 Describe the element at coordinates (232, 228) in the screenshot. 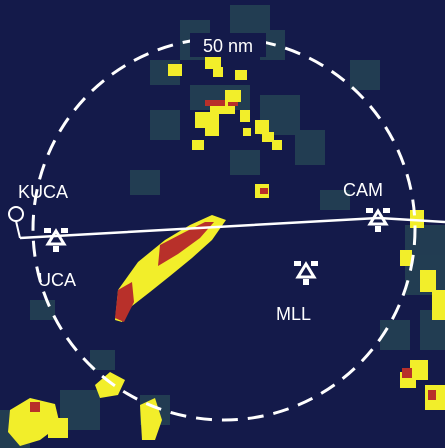

I see `flight-route-line` at that location.